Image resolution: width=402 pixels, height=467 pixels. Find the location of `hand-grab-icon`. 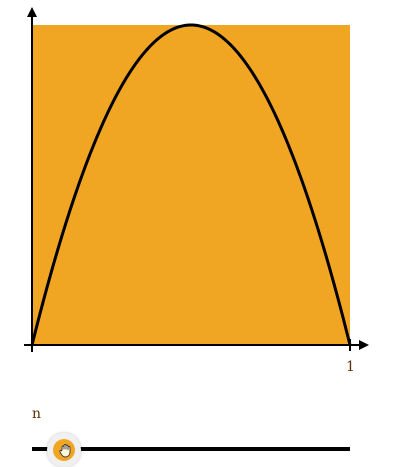

hand-grab-icon is located at coordinates (65, 451).